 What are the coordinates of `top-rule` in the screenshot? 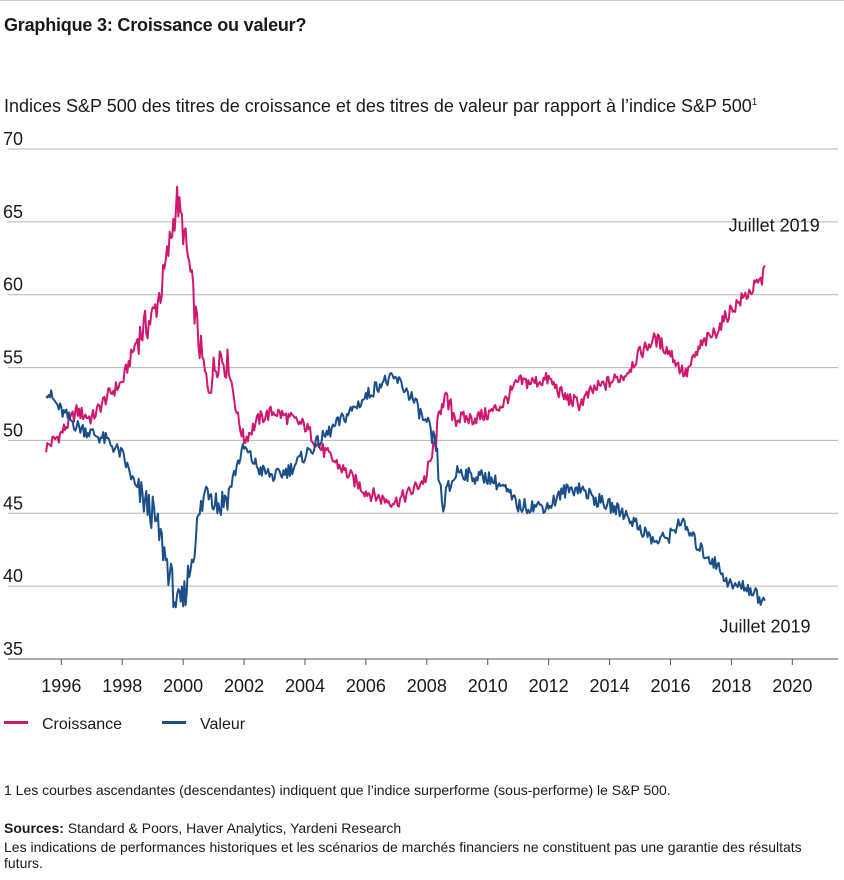 It's located at (422, 0).